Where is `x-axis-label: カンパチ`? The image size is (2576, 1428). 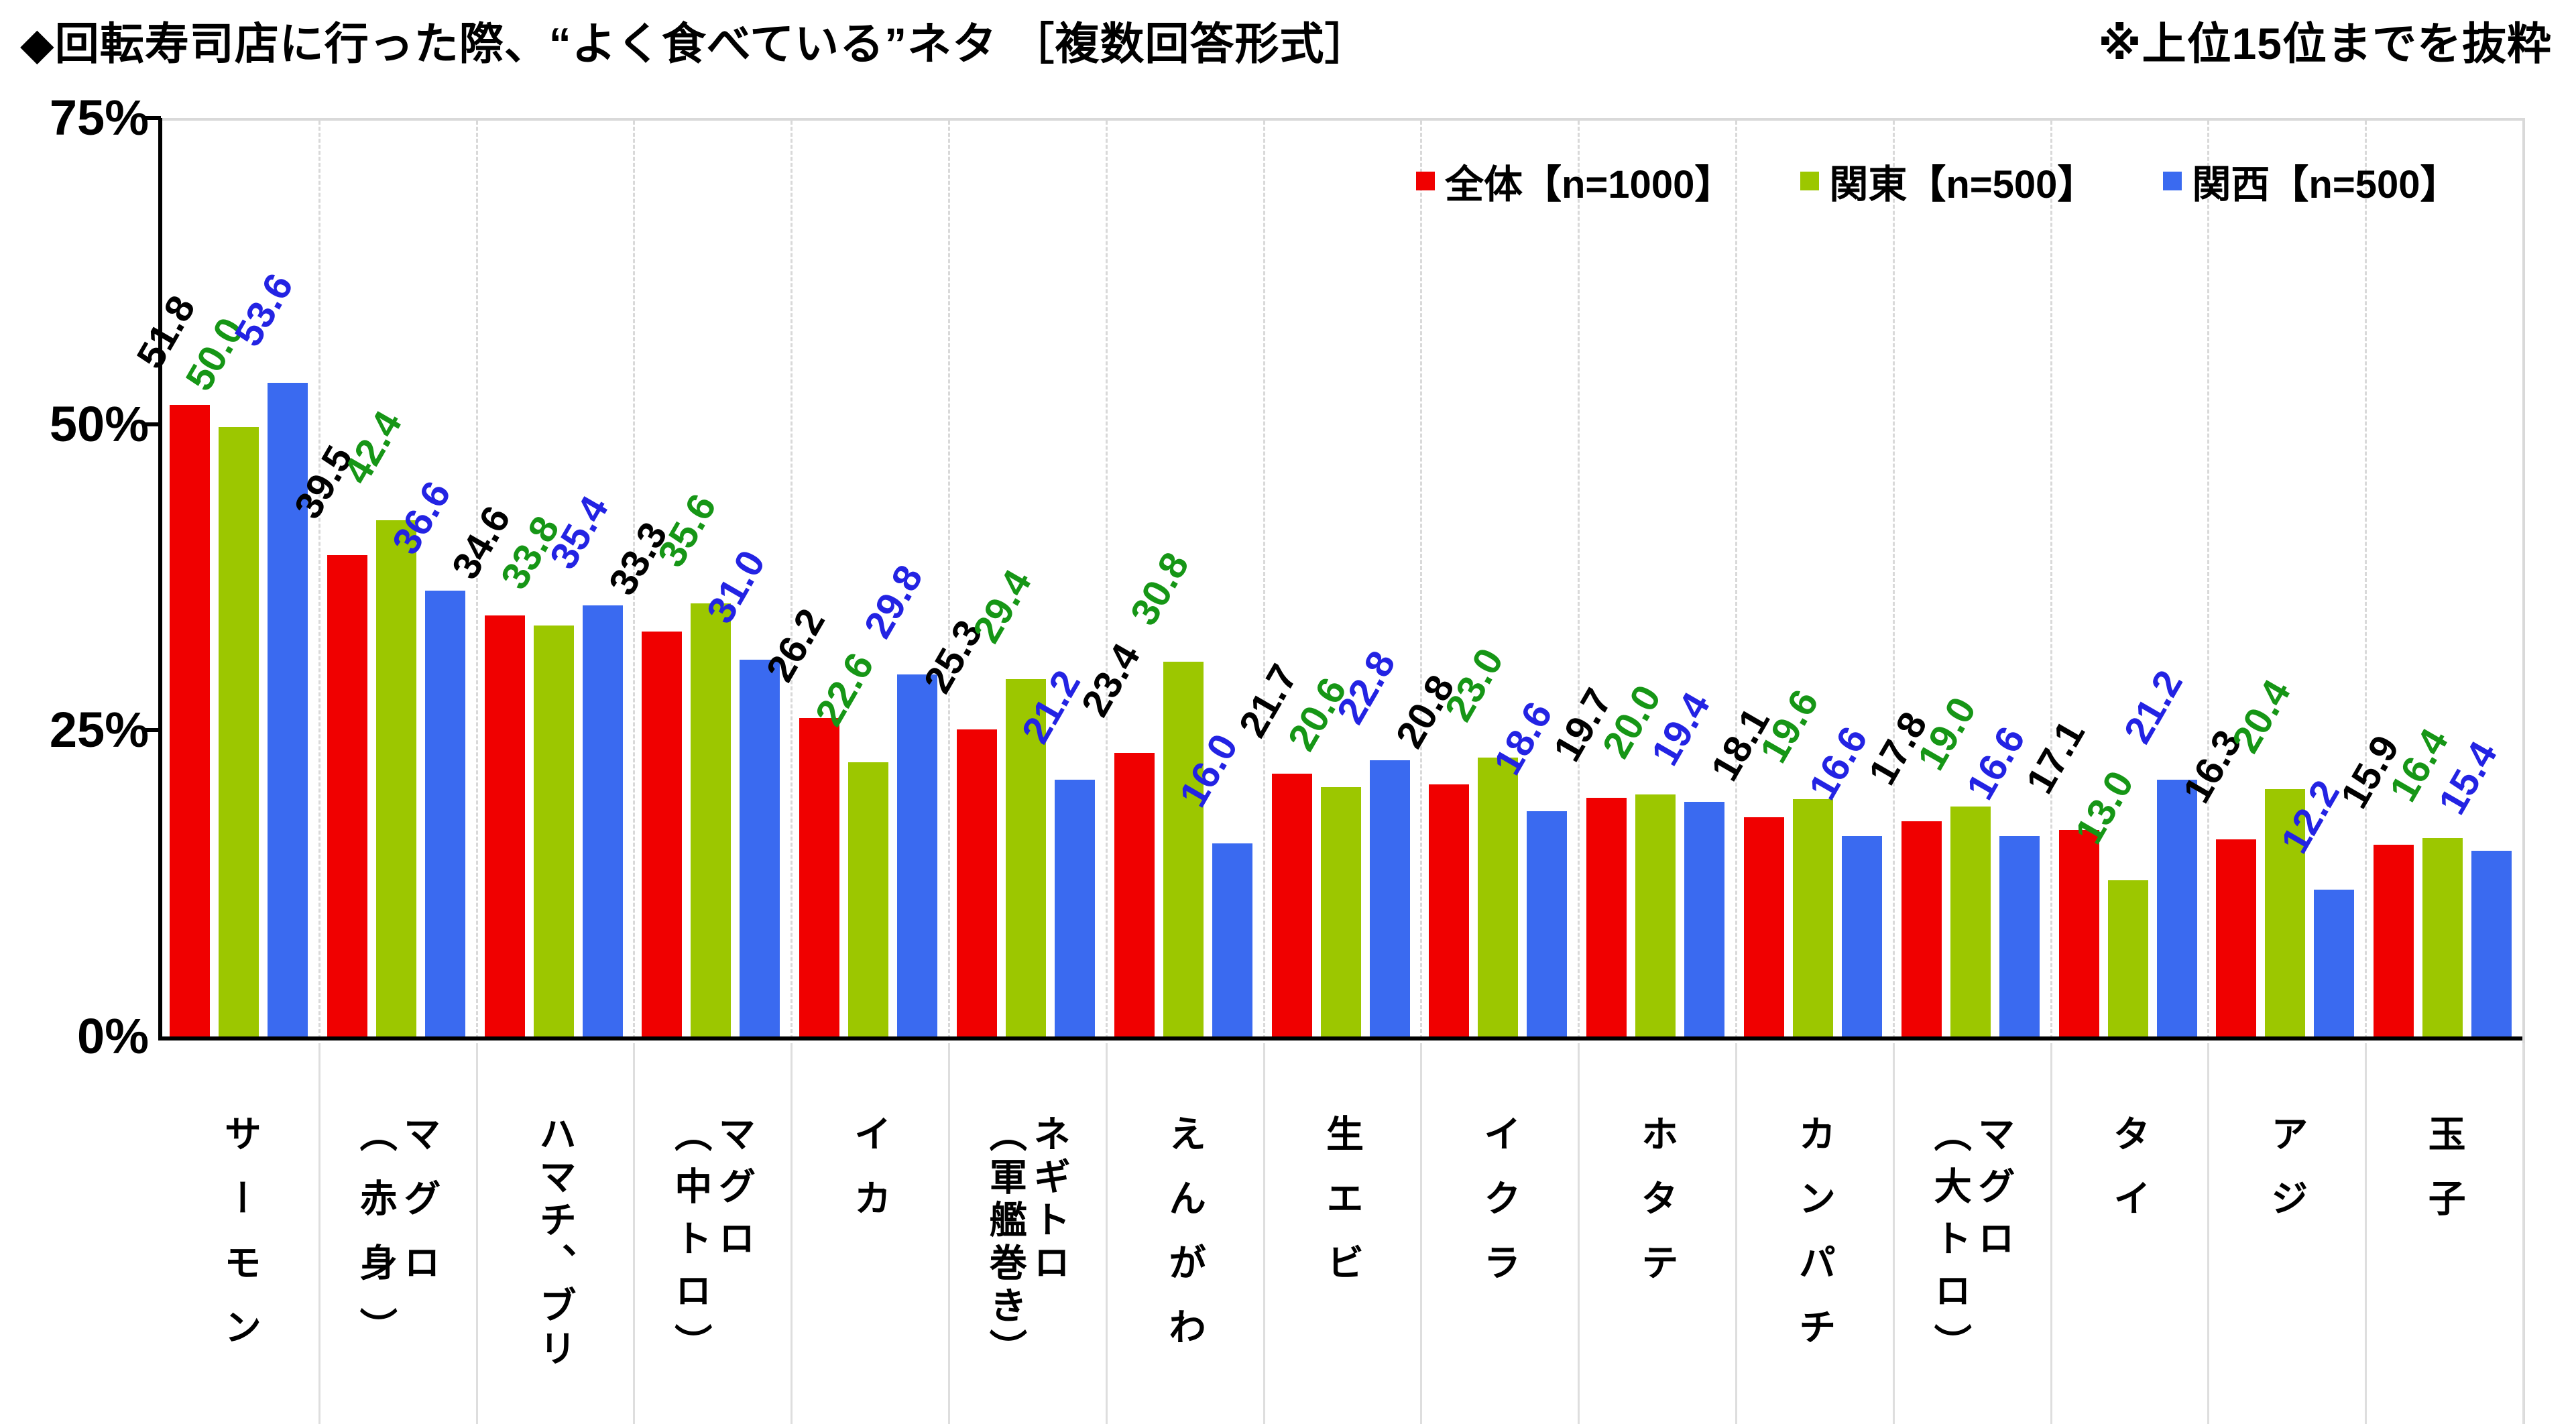 x-axis-label: カンパチ is located at coordinates (1814, 1243).